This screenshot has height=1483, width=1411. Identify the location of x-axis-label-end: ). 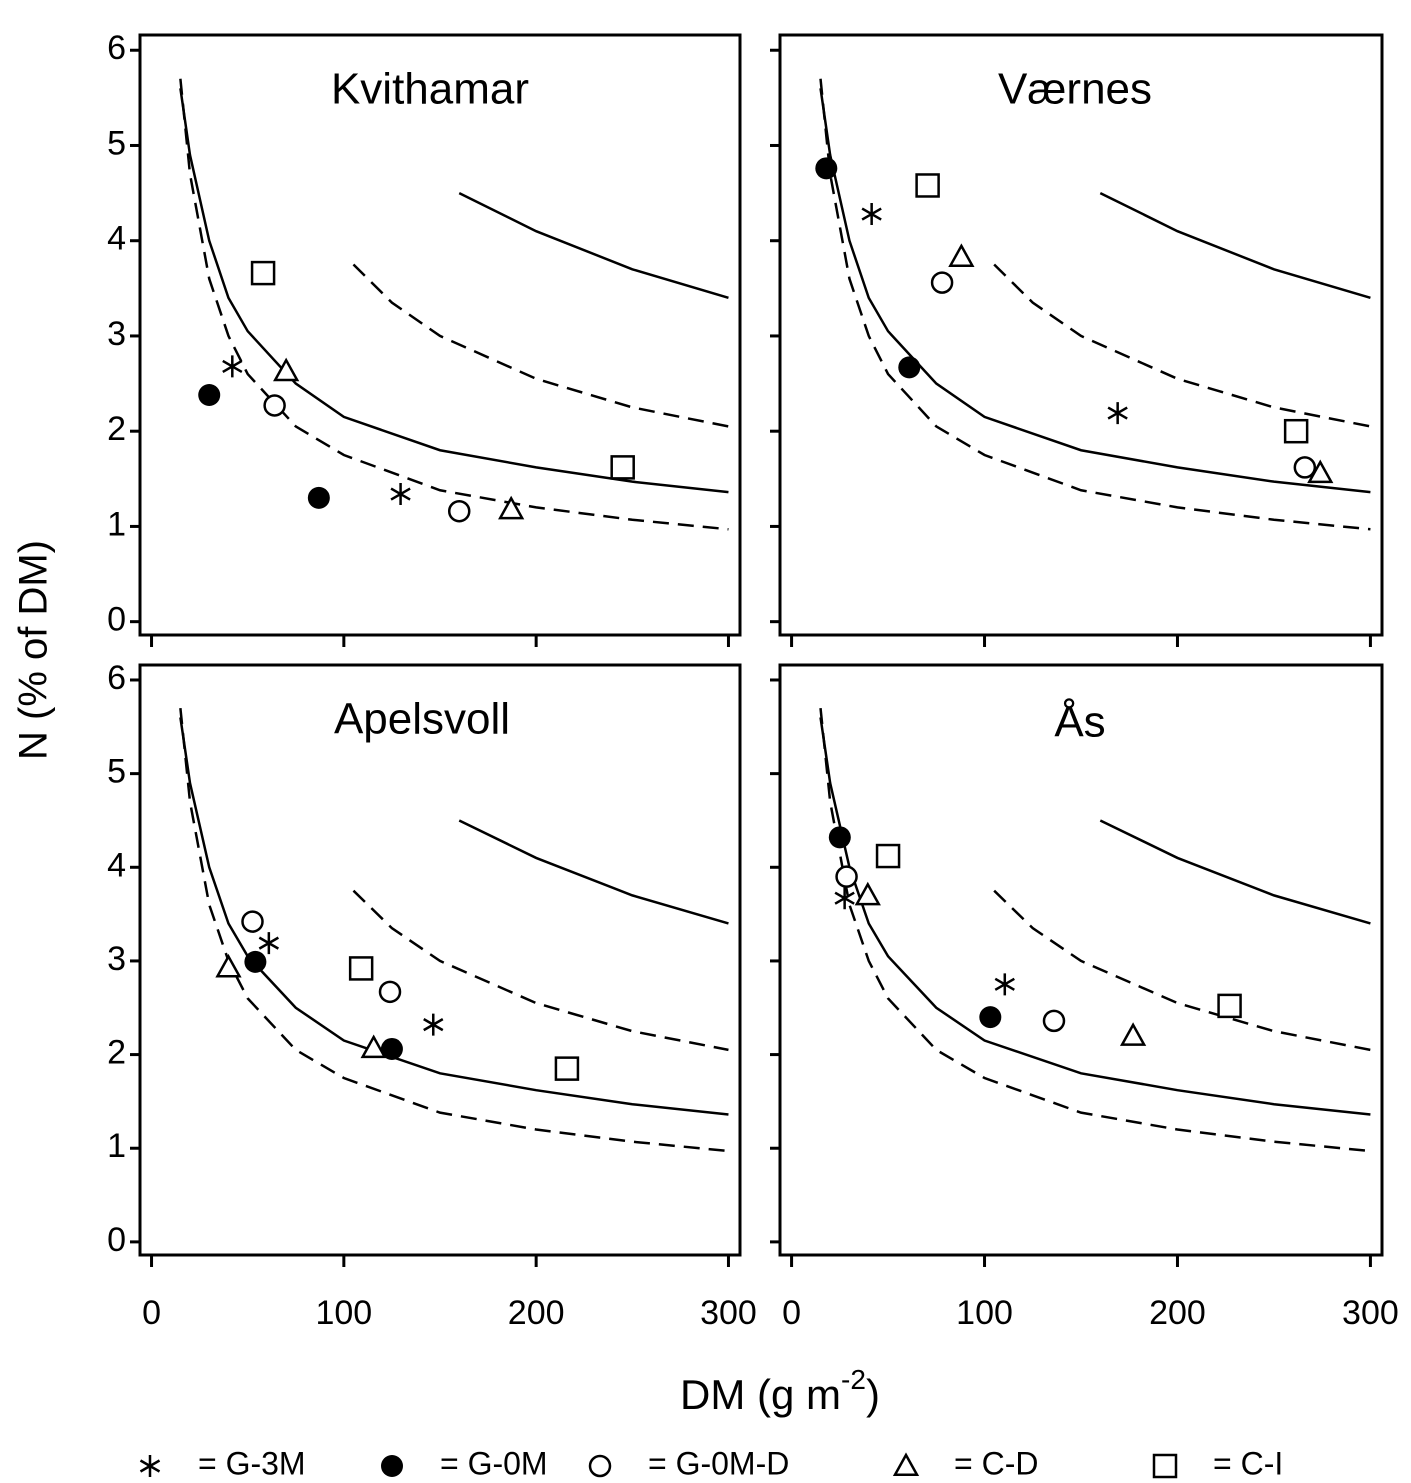
(873, 1394).